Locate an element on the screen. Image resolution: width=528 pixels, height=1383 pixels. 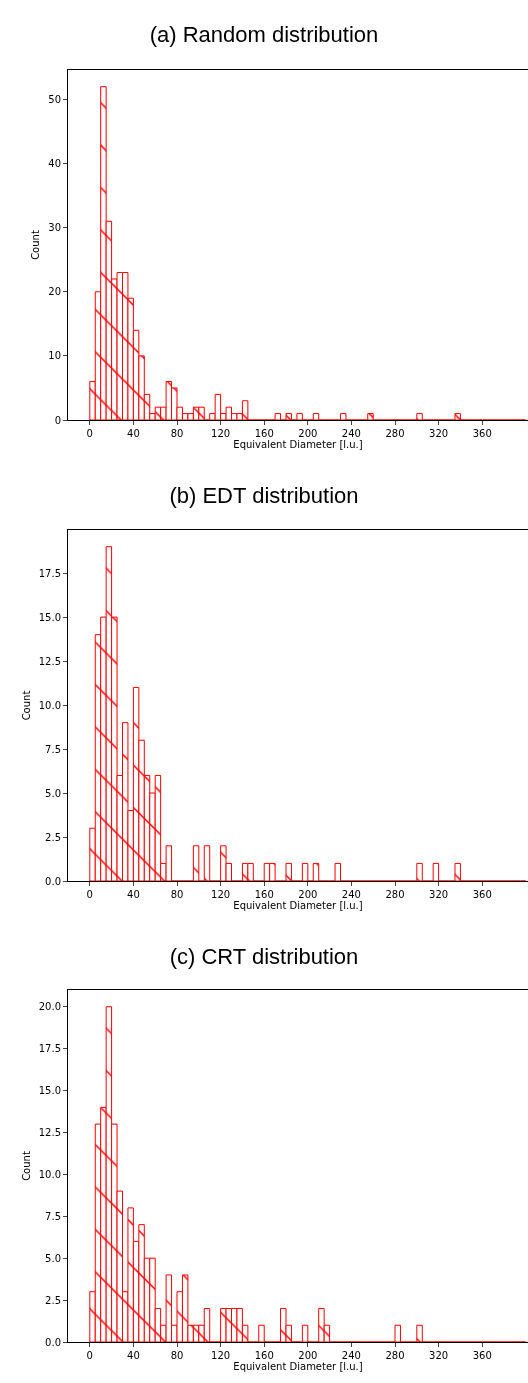
y-tick-label: 0 is located at coordinates (57, 420).